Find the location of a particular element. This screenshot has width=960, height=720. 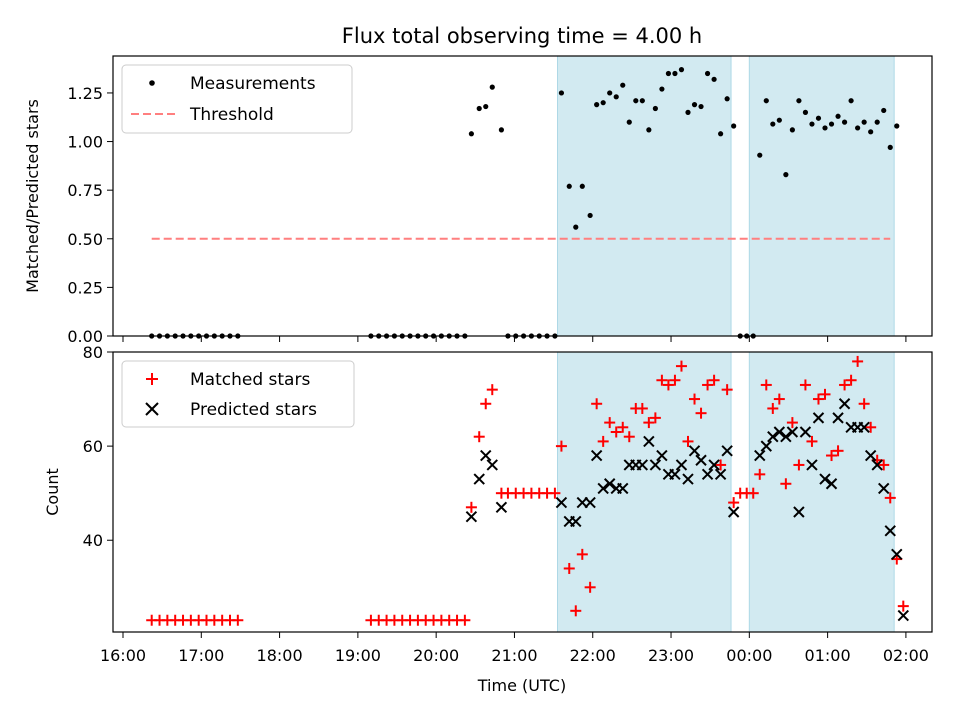

y-tick-label: 0.00 is located at coordinates (85, 336).